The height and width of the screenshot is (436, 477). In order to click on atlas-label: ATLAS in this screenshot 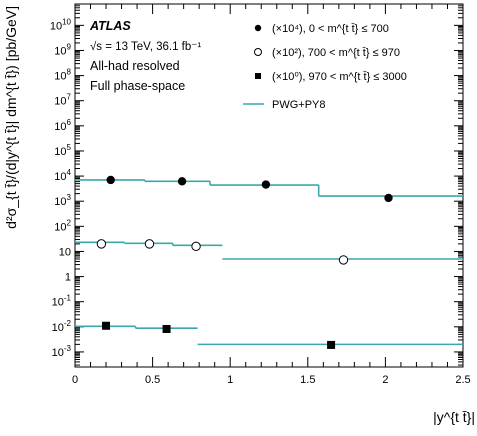, I will do `click(110, 26)`.